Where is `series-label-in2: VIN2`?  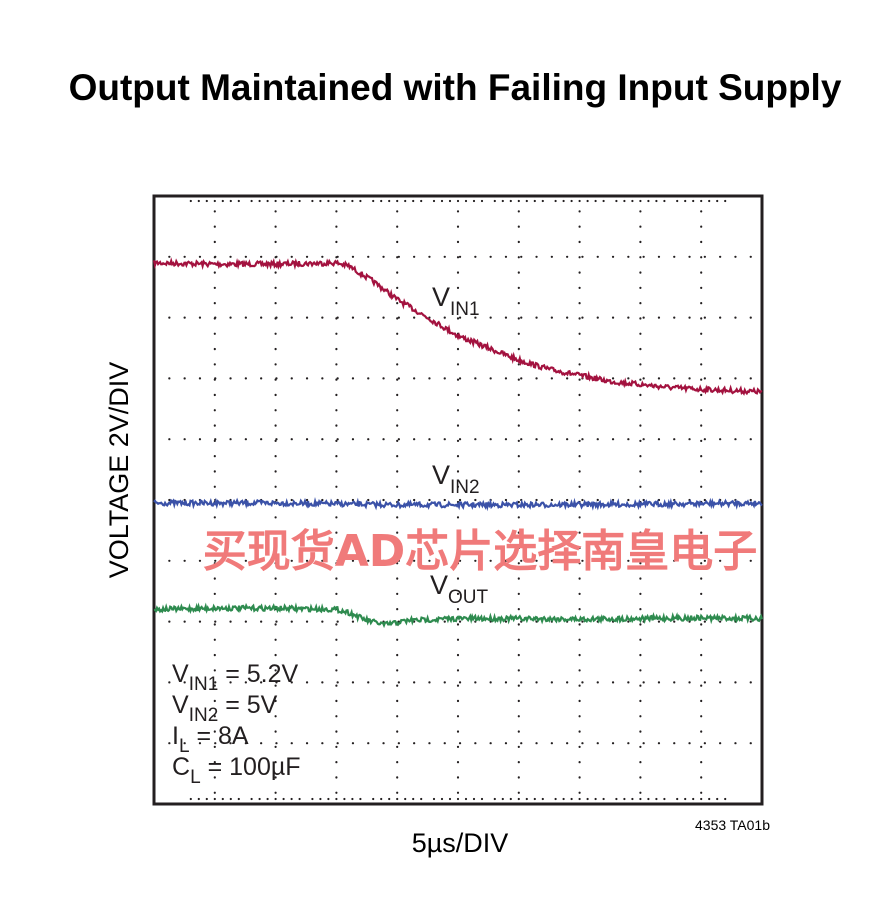 series-label-in2: VIN2 is located at coordinates (456, 479).